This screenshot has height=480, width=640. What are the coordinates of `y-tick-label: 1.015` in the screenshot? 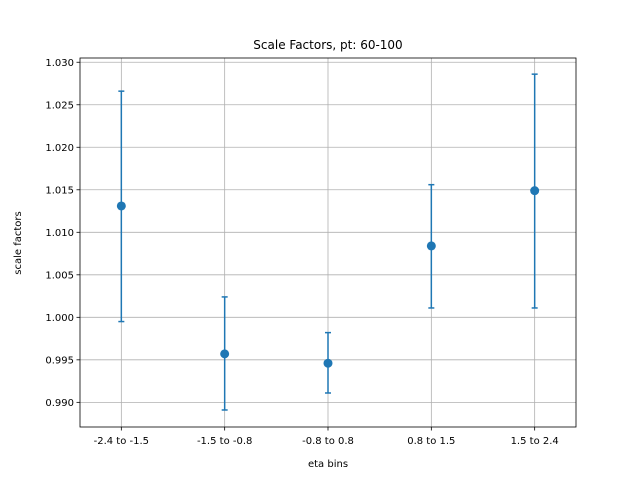 It's located at (59, 190).